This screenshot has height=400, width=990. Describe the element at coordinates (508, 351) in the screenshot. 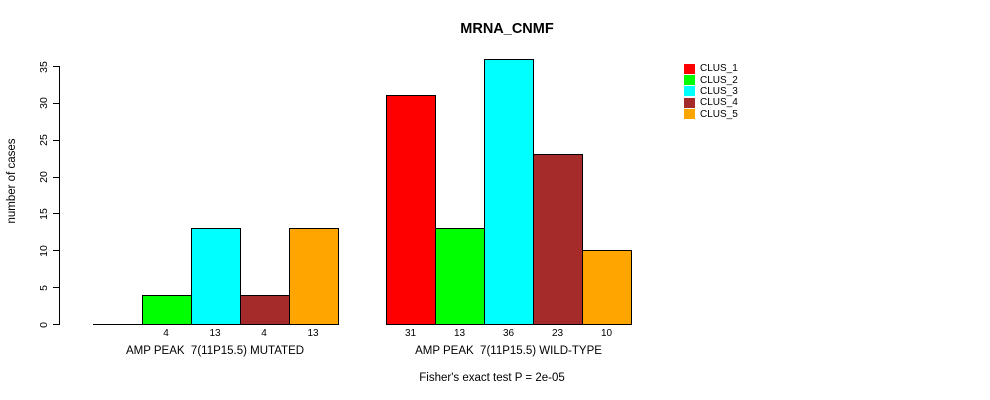

I see `group-label: AMP PEAK 7(11P15.5) WILD-TYPE` at that location.